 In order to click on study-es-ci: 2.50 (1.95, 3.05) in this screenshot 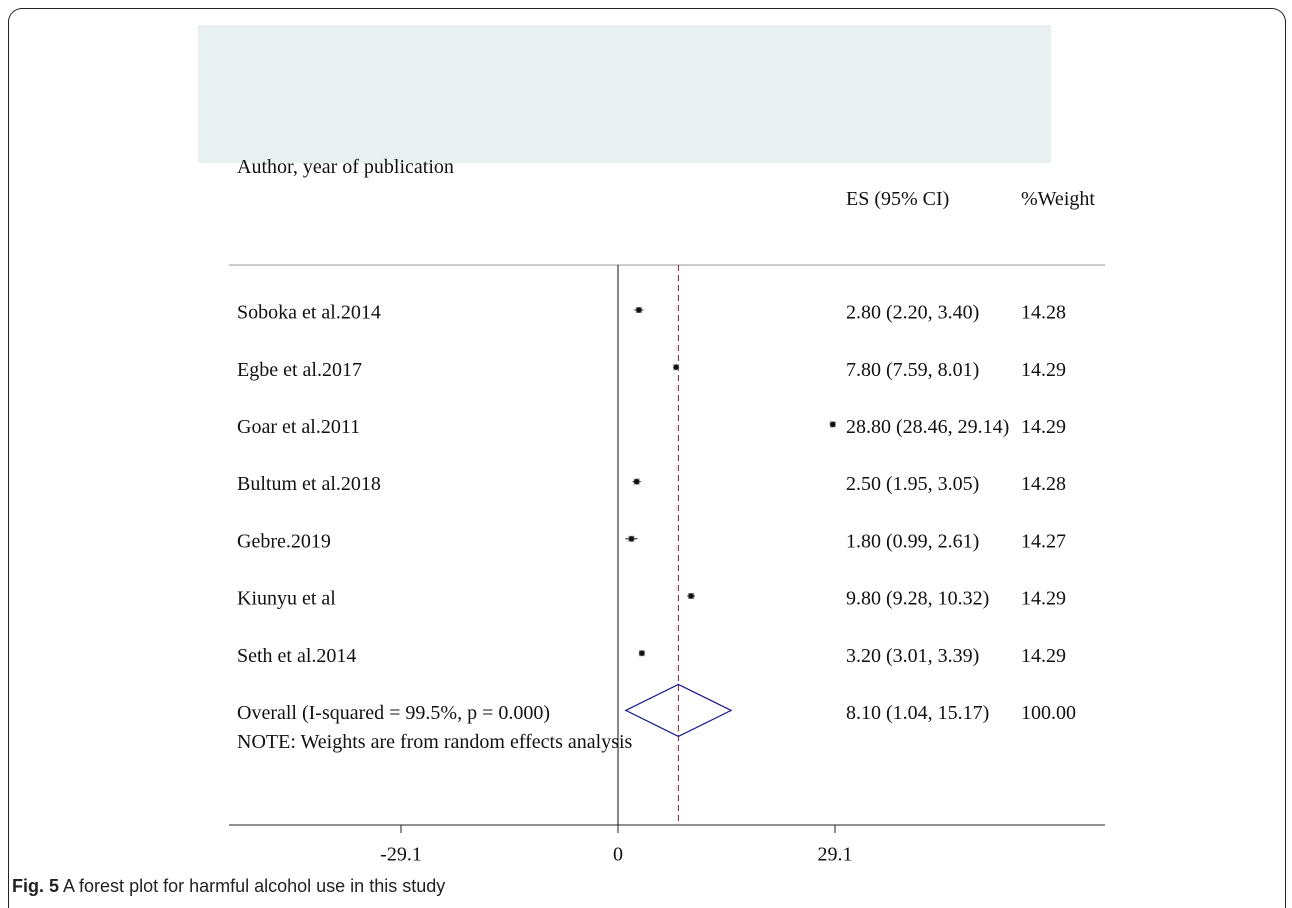, I will do `click(912, 484)`.